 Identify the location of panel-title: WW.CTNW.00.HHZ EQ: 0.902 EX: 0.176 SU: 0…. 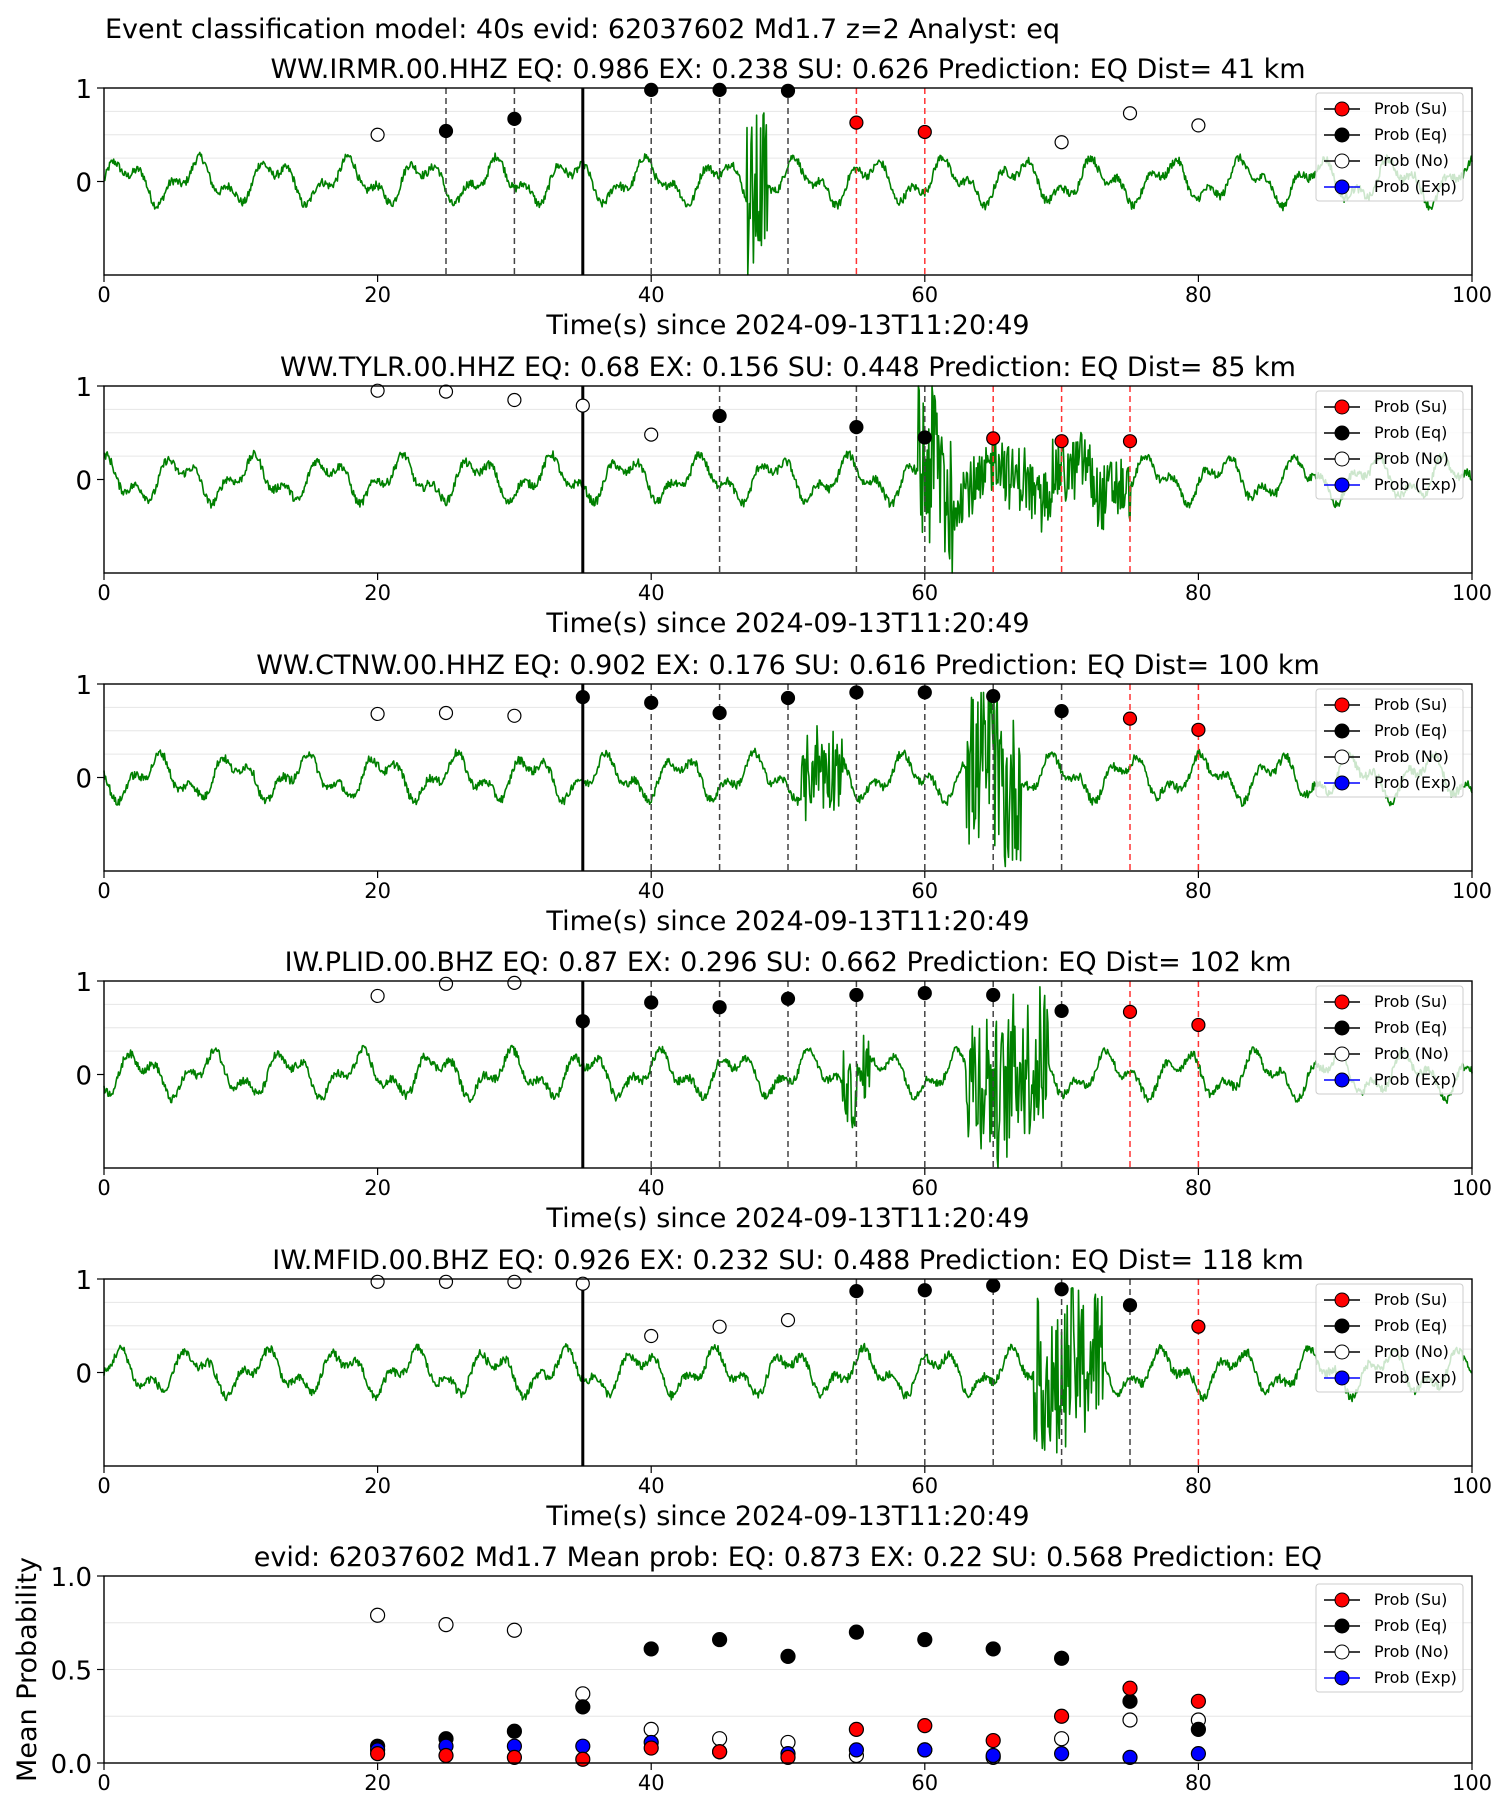
(788, 665).